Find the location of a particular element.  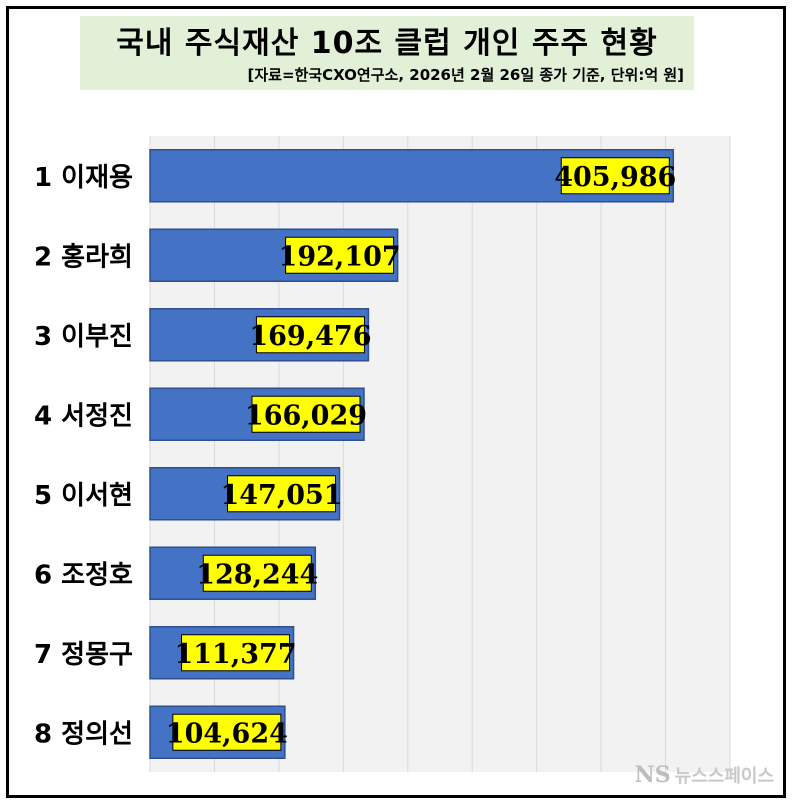

chart-title: 국내 주식재산 10조 클럽 개인 주주 현황 is located at coordinates (387, 43).